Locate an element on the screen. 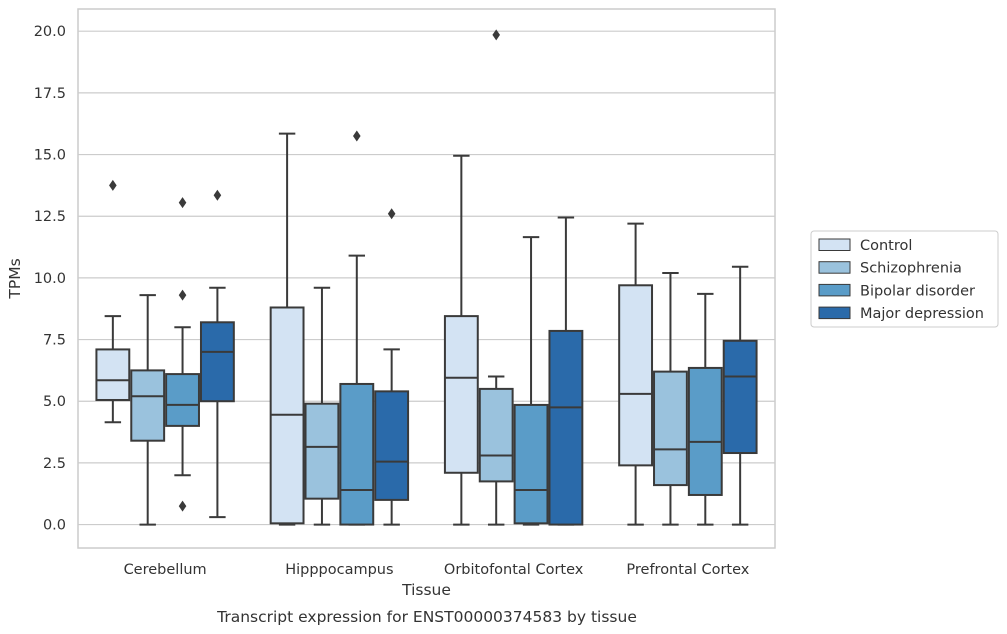 This screenshot has height=634, width=1007. y-tick-label: 15.0 is located at coordinates (50, 156).